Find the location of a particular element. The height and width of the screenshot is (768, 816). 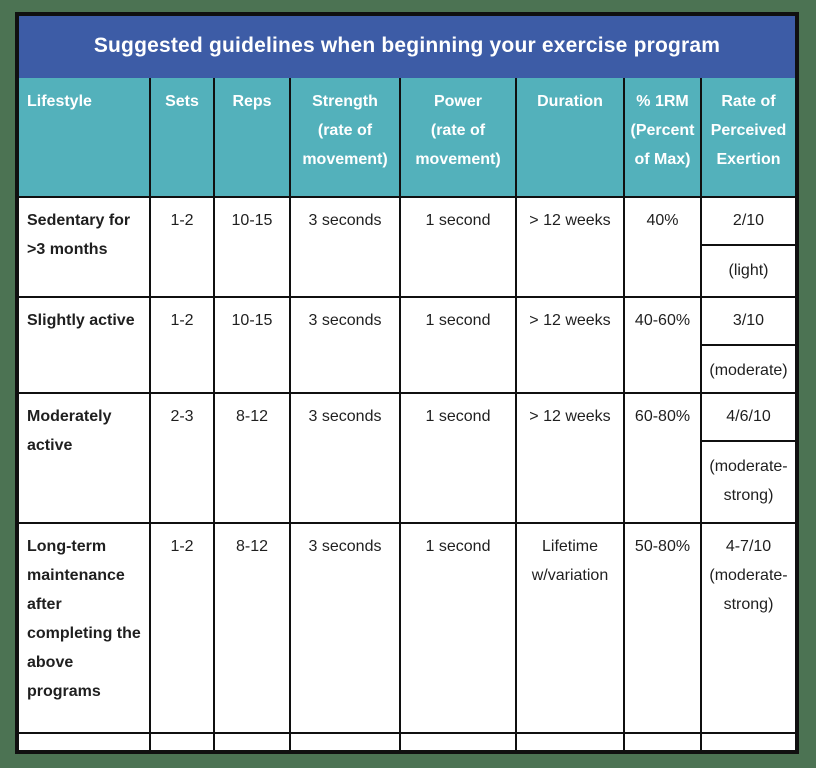

header-power: Power (rate of movement) is located at coordinates (457, 137).